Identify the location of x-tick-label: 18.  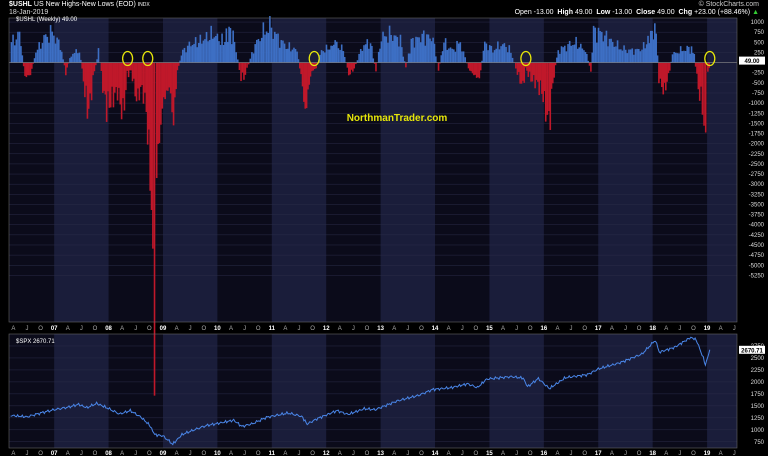
(652, 329).